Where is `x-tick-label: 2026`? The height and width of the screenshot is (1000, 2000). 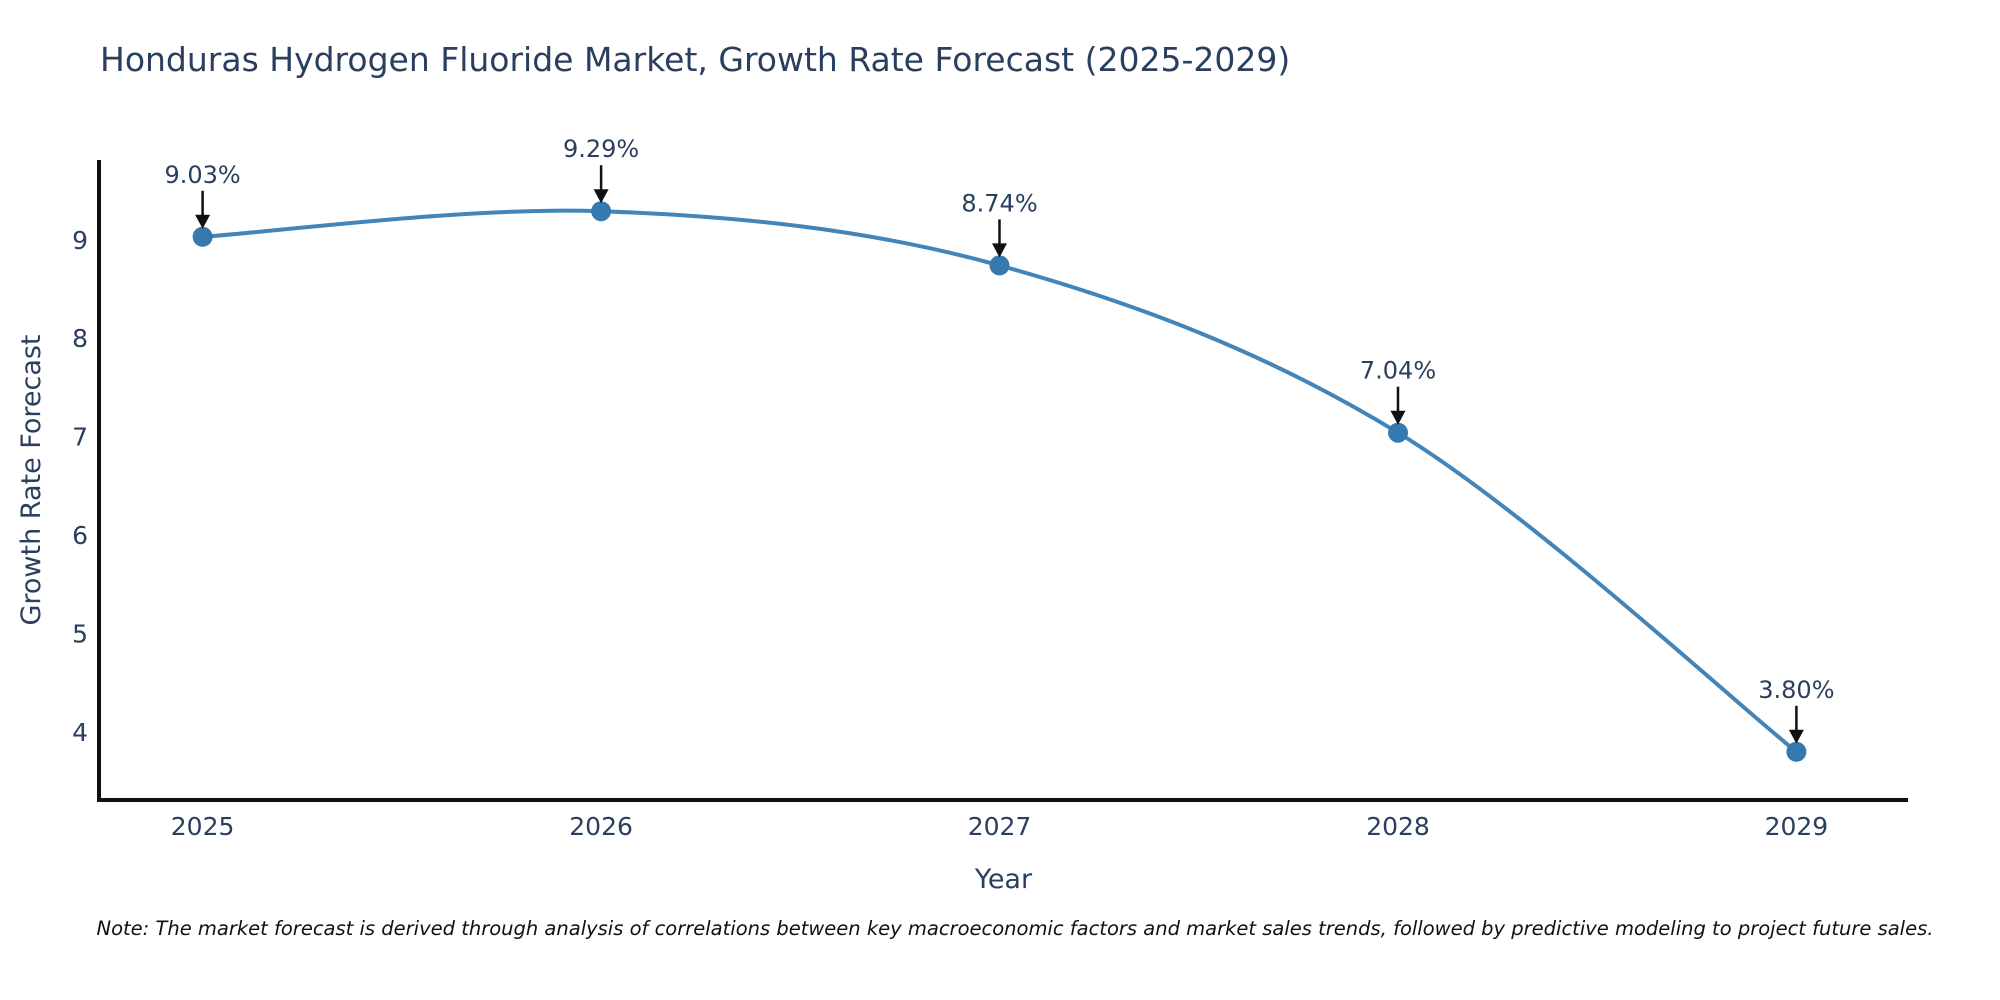 x-tick-label: 2026 is located at coordinates (601, 826).